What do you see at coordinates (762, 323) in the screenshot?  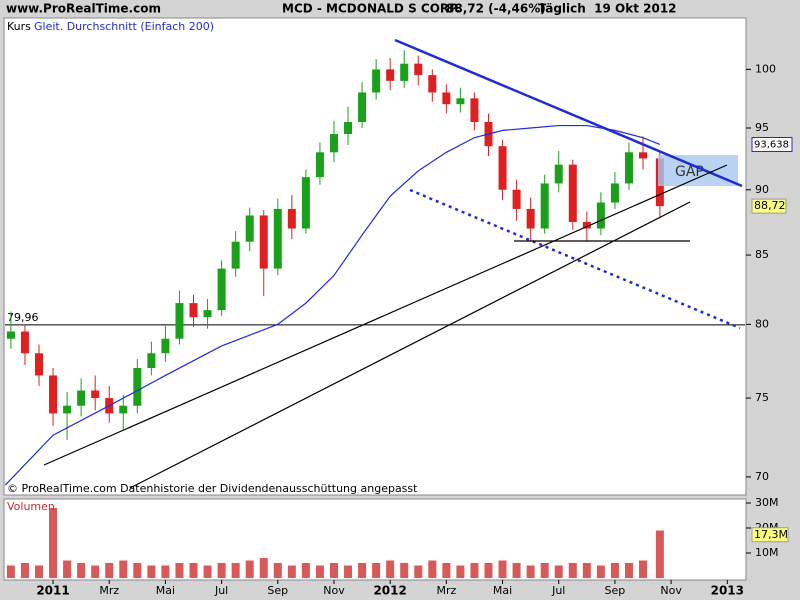 I see `y-tick-label: 80` at bounding box center [762, 323].